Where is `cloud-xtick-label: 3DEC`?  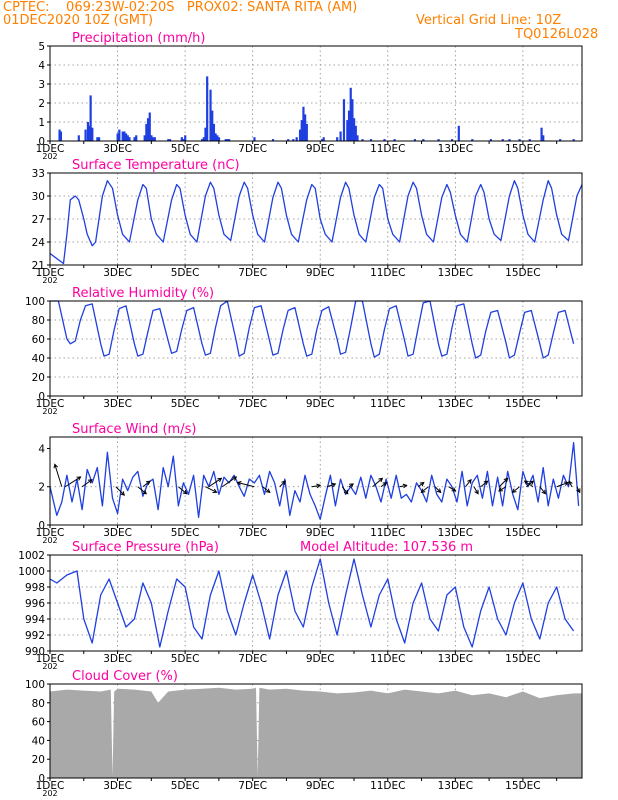 cloud-xtick-label: 3DEC is located at coordinates (117, 786).